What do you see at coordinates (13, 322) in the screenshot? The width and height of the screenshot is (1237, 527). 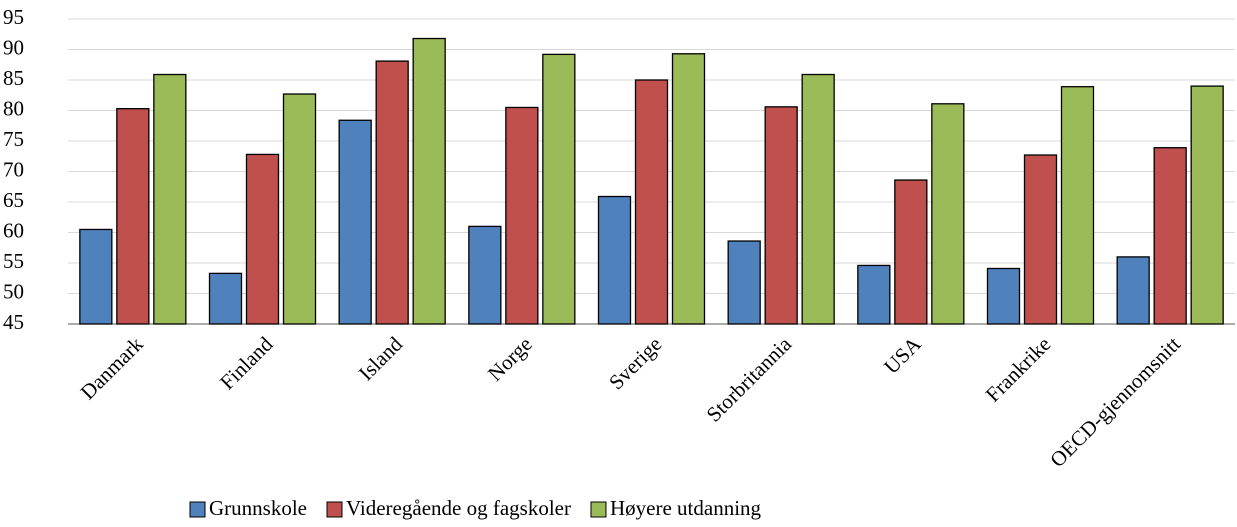 I see `y-tick-label: 45` at bounding box center [13, 322].